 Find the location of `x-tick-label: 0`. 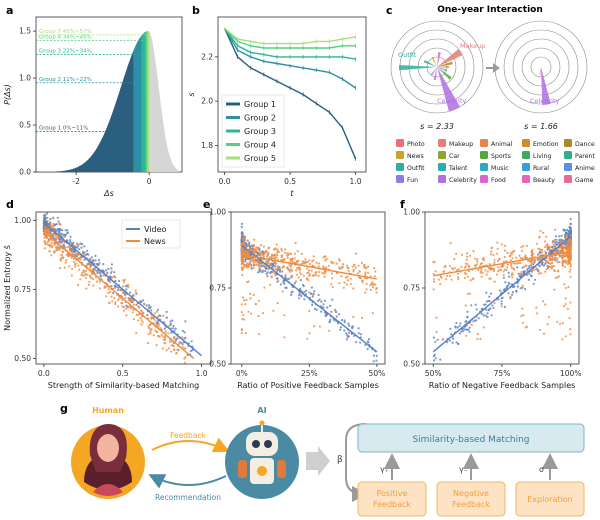

x-tick-label: 0 is located at coordinates (149, 181).